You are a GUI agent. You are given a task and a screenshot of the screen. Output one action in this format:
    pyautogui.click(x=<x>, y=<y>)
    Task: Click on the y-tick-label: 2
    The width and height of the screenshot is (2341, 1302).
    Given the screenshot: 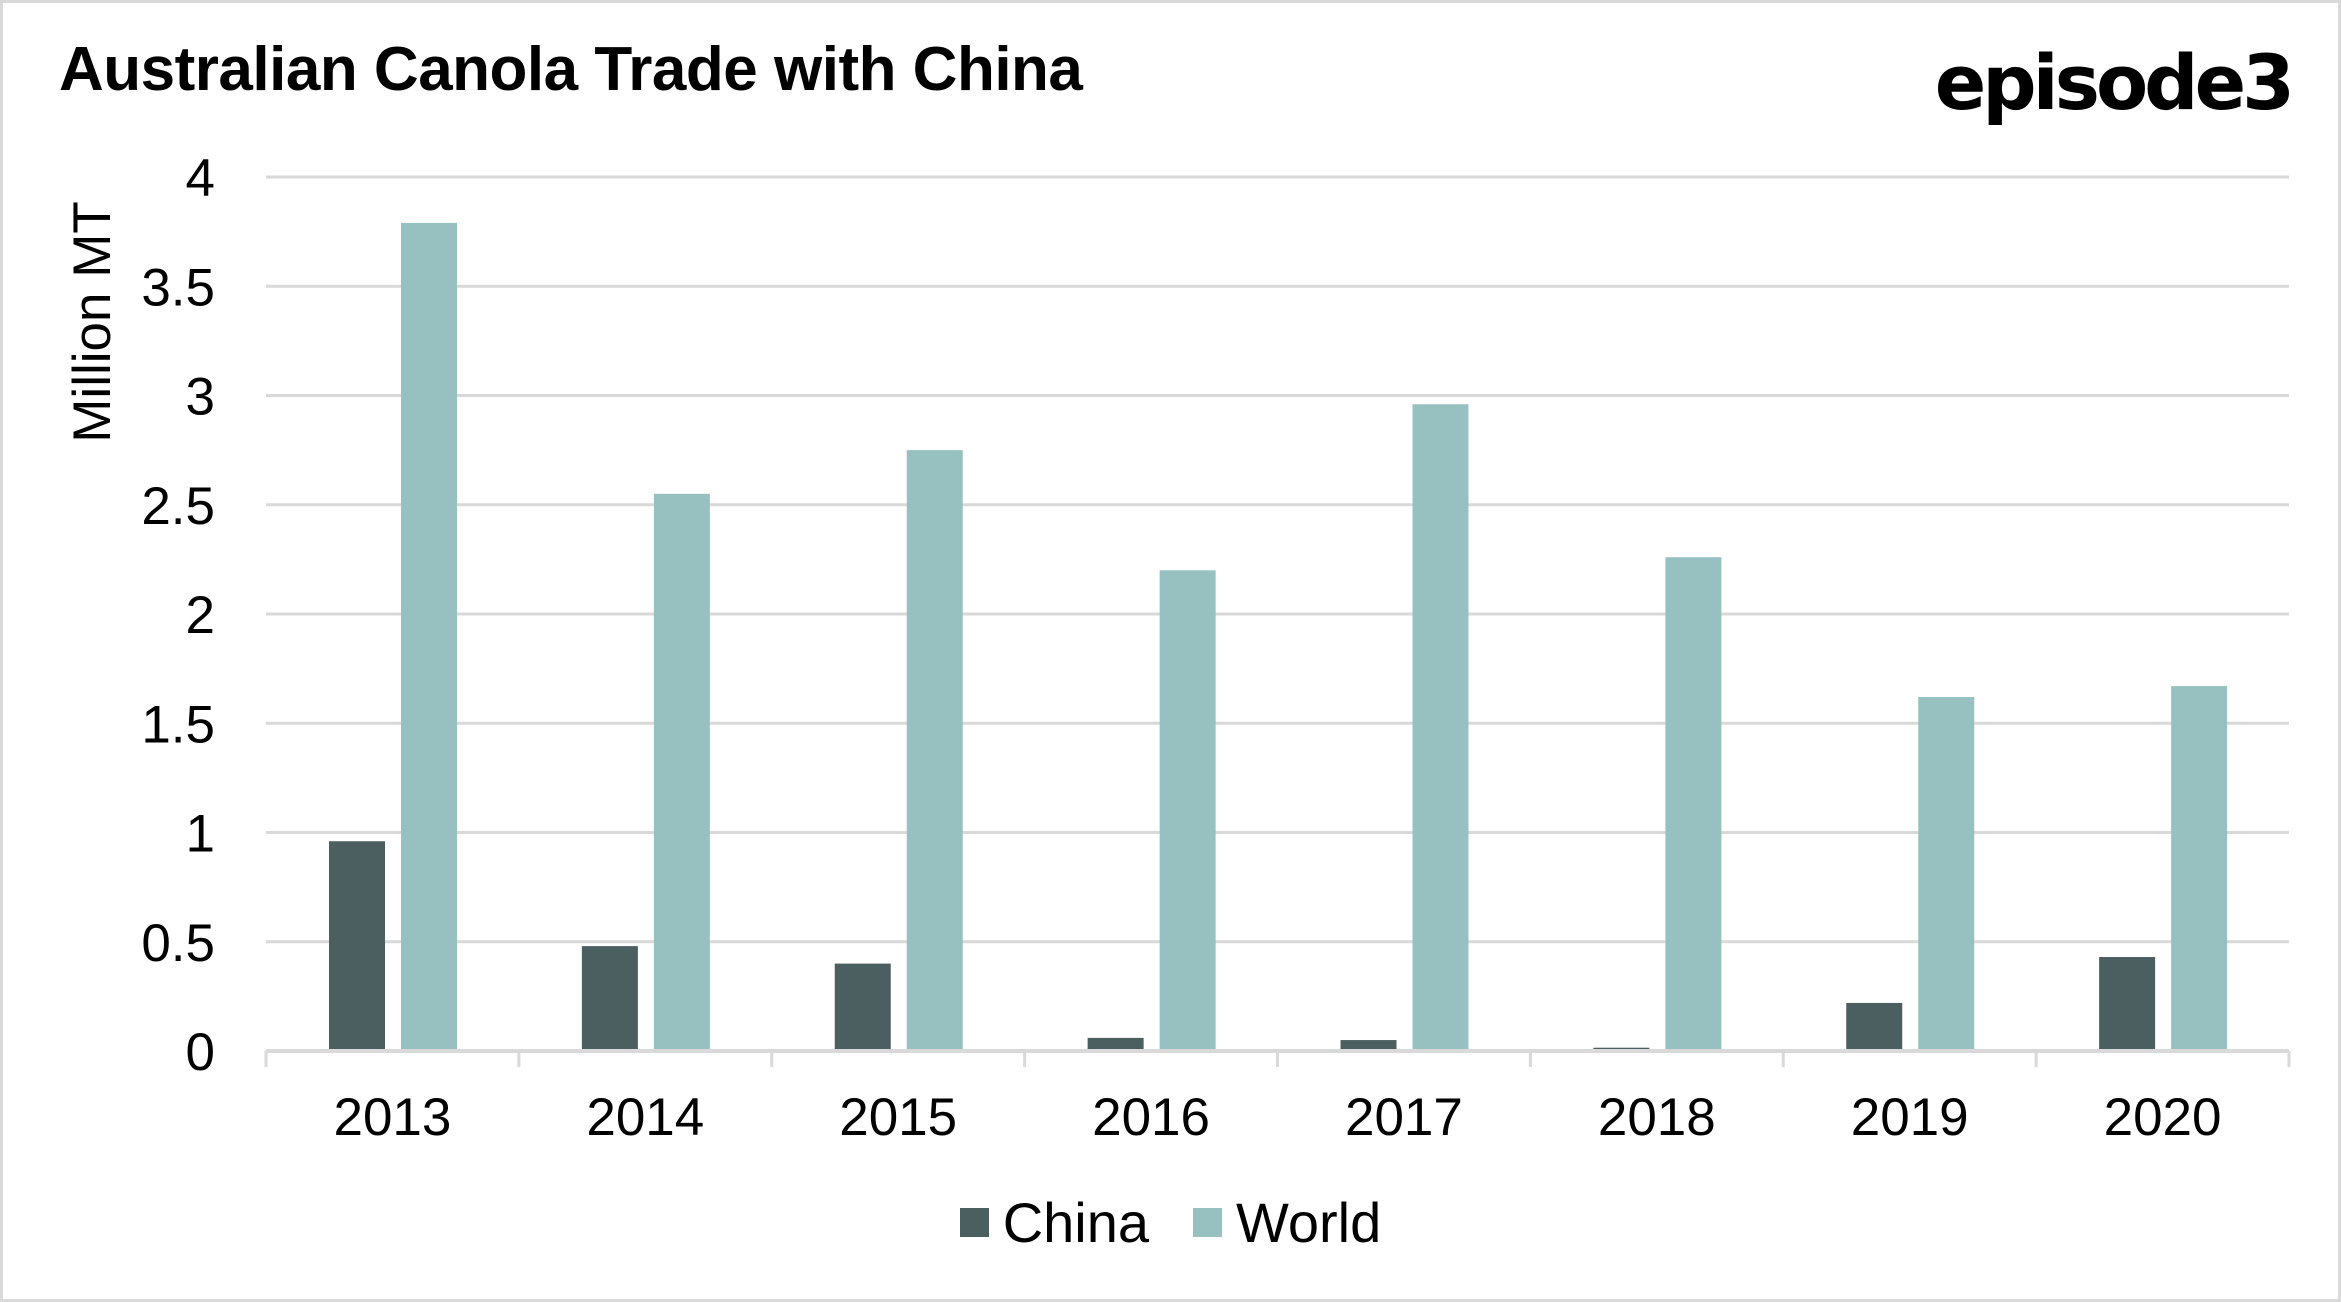 What is the action you would take?
    pyautogui.click(x=200, y=615)
    